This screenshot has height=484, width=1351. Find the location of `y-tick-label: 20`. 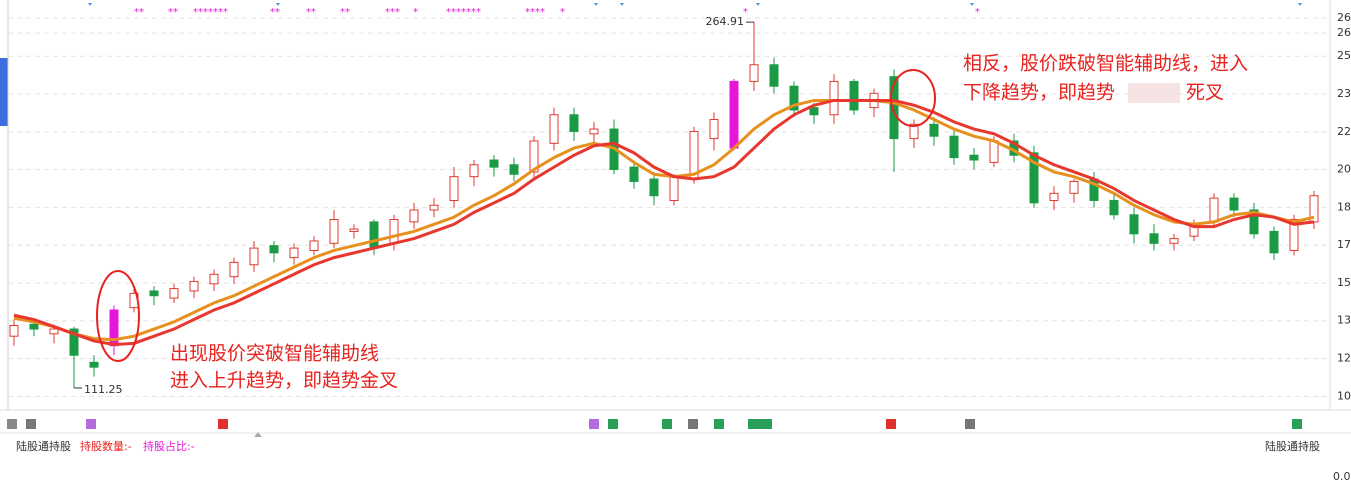

y-tick-label: 20 is located at coordinates (1344, 169).